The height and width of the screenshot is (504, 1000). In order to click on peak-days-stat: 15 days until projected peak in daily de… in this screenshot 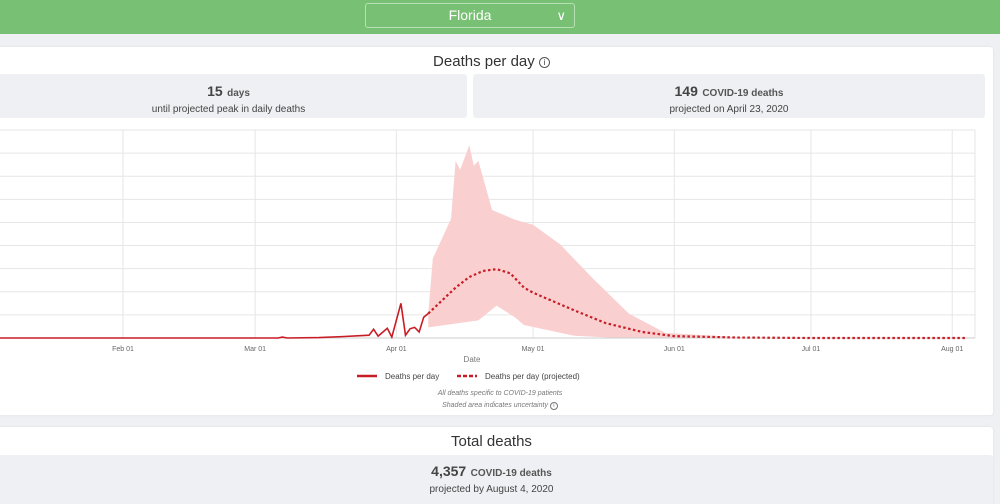, I will do `click(233, 96)`.